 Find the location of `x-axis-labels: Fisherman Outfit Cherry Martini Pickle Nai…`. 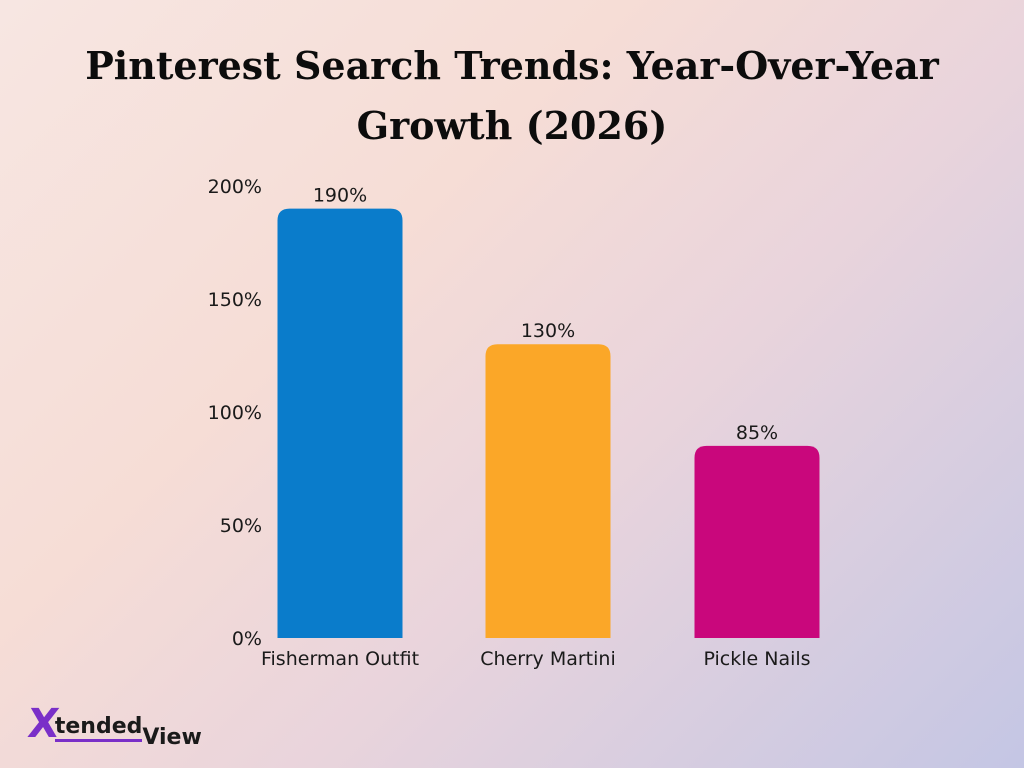

x-axis-labels: Fisherman Outfit Cherry Martini Pickle Nai… is located at coordinates (536, 659).